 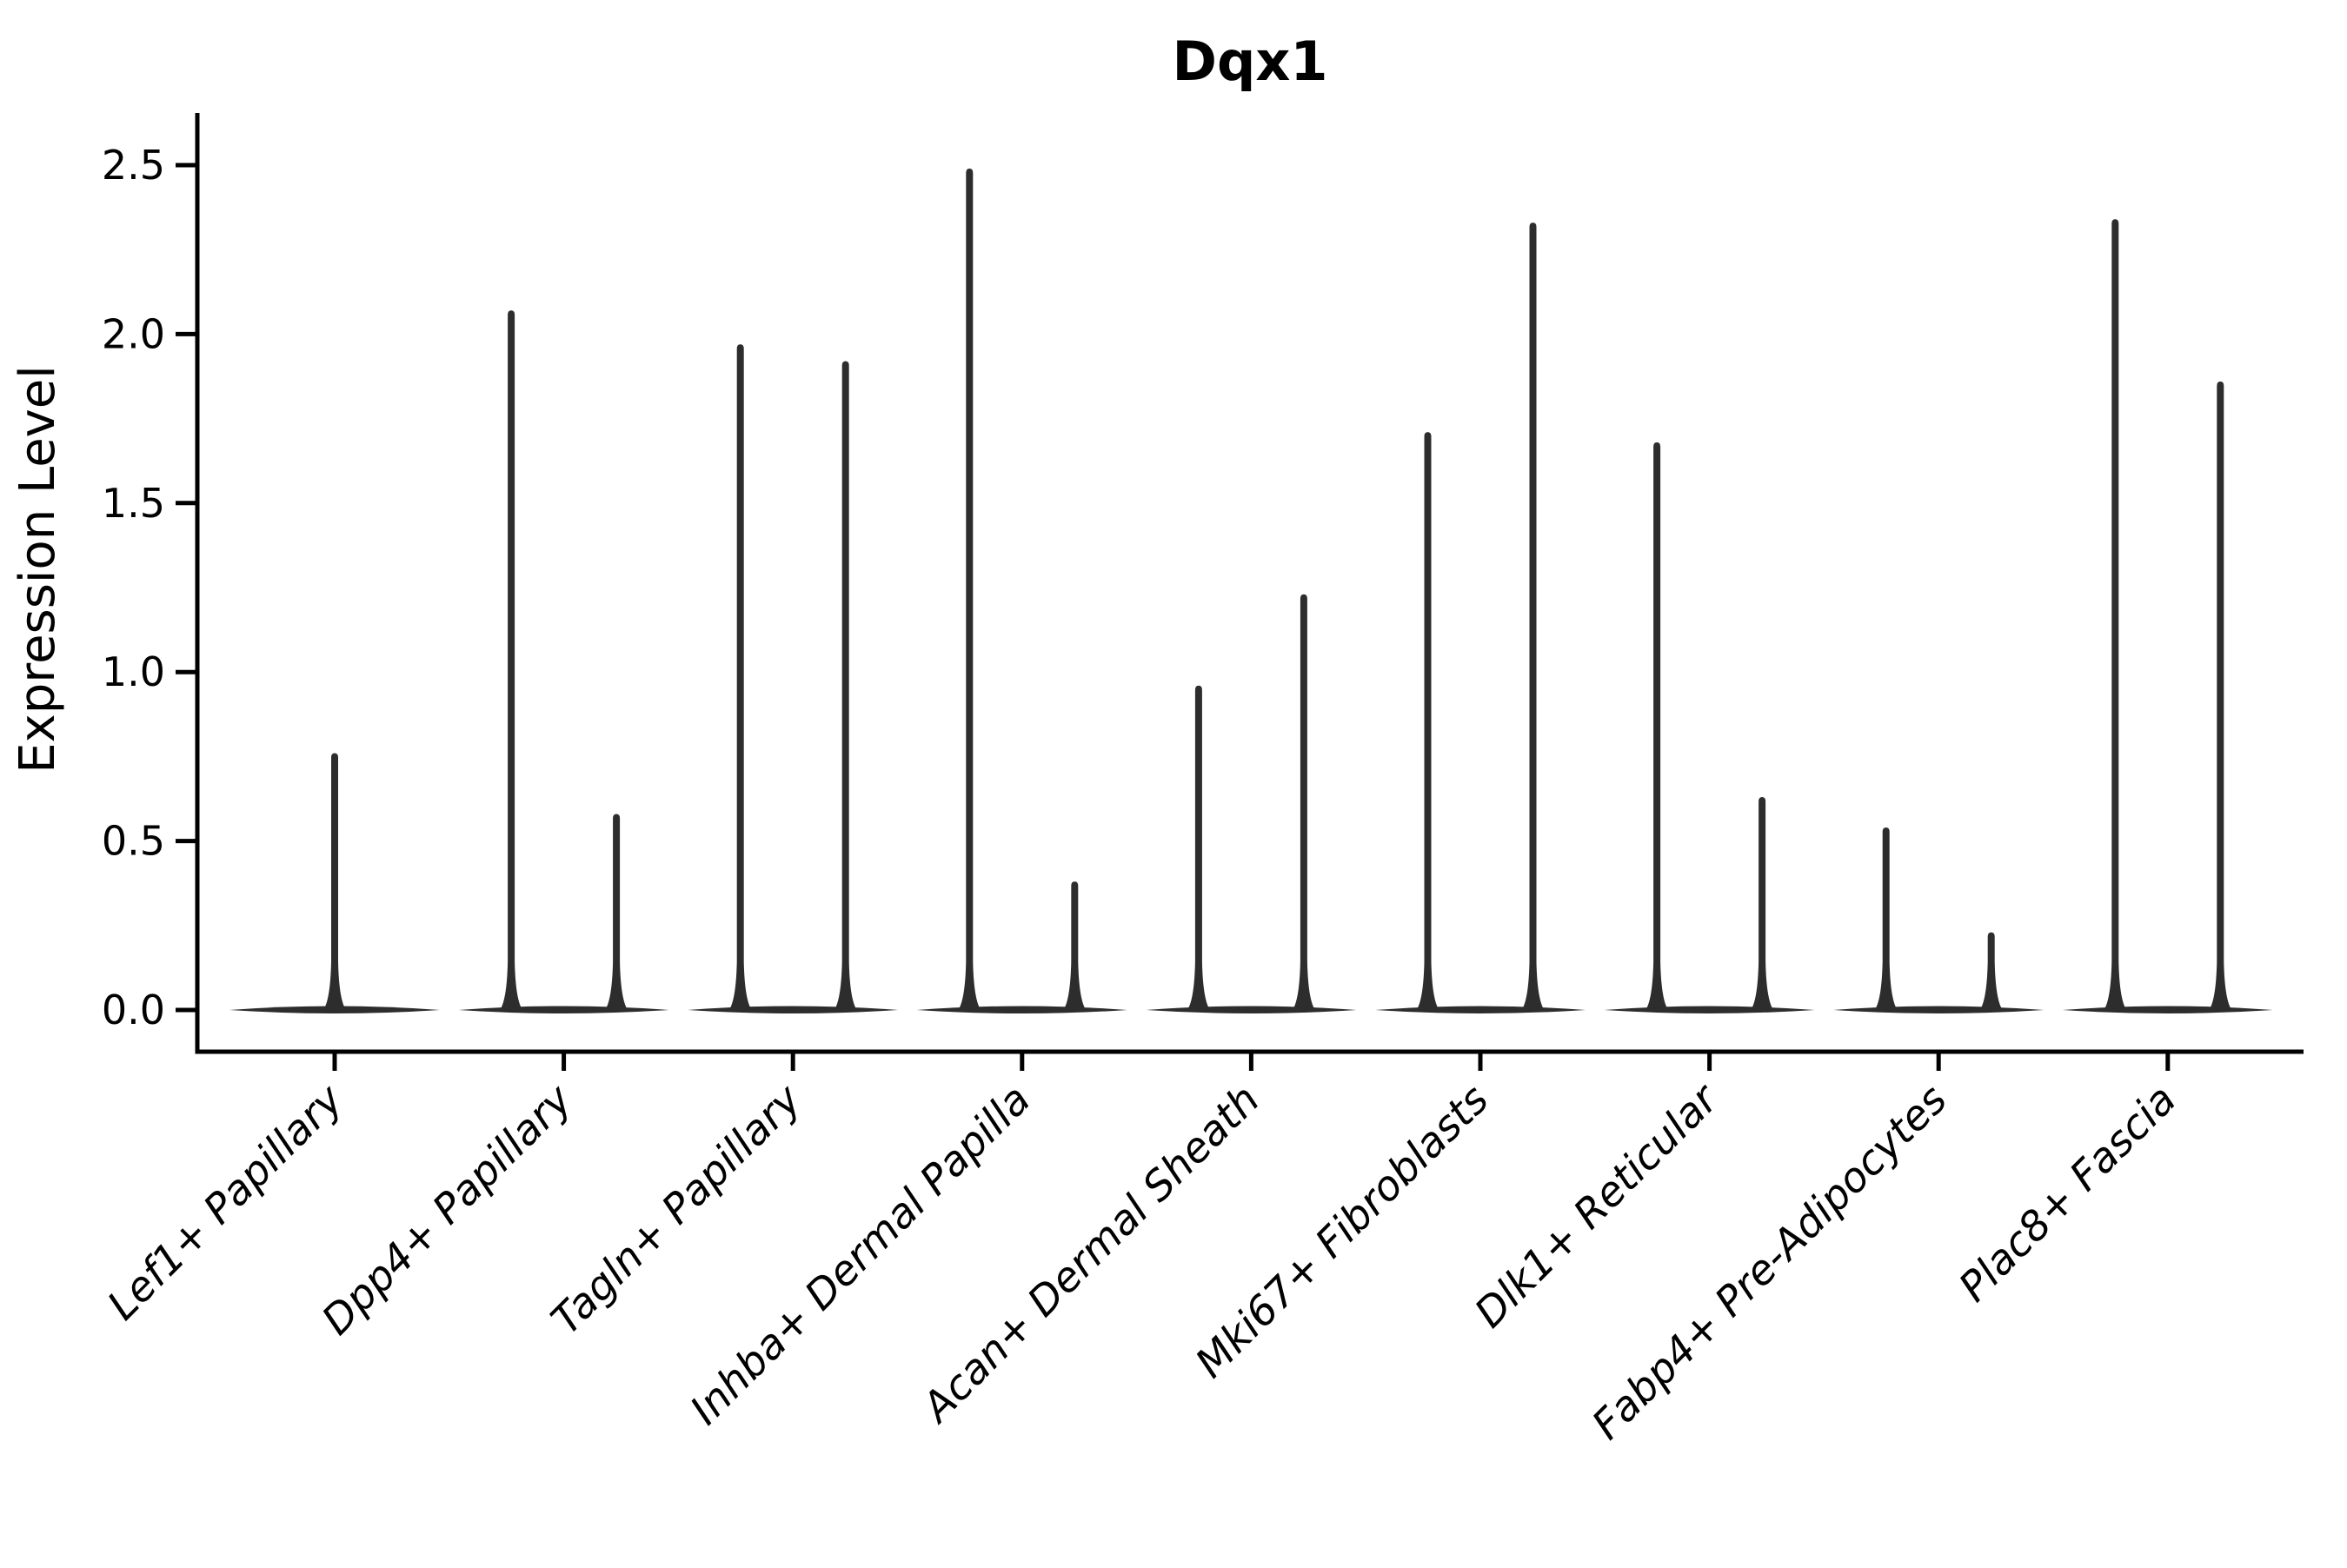 I want to click on chart-title: Dqx1, so click(x=1250, y=61).